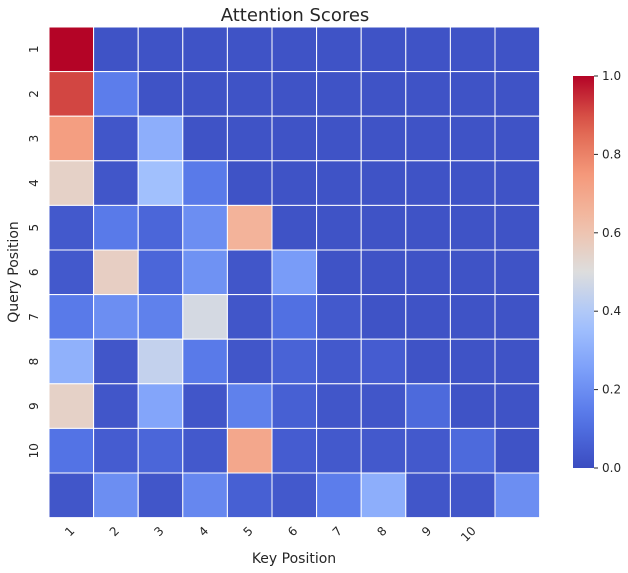  What do you see at coordinates (611, 311) in the screenshot?
I see `colorbar-tick-label: 0.4` at bounding box center [611, 311].